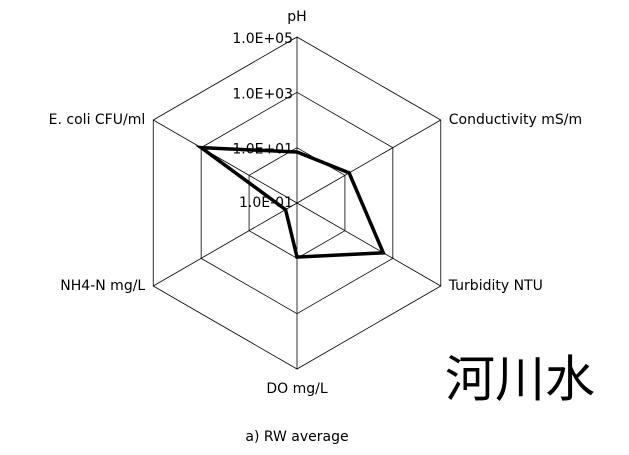 Image resolution: width=629 pixels, height=455 pixels. I want to click on category-label: pH, so click(296, 17).